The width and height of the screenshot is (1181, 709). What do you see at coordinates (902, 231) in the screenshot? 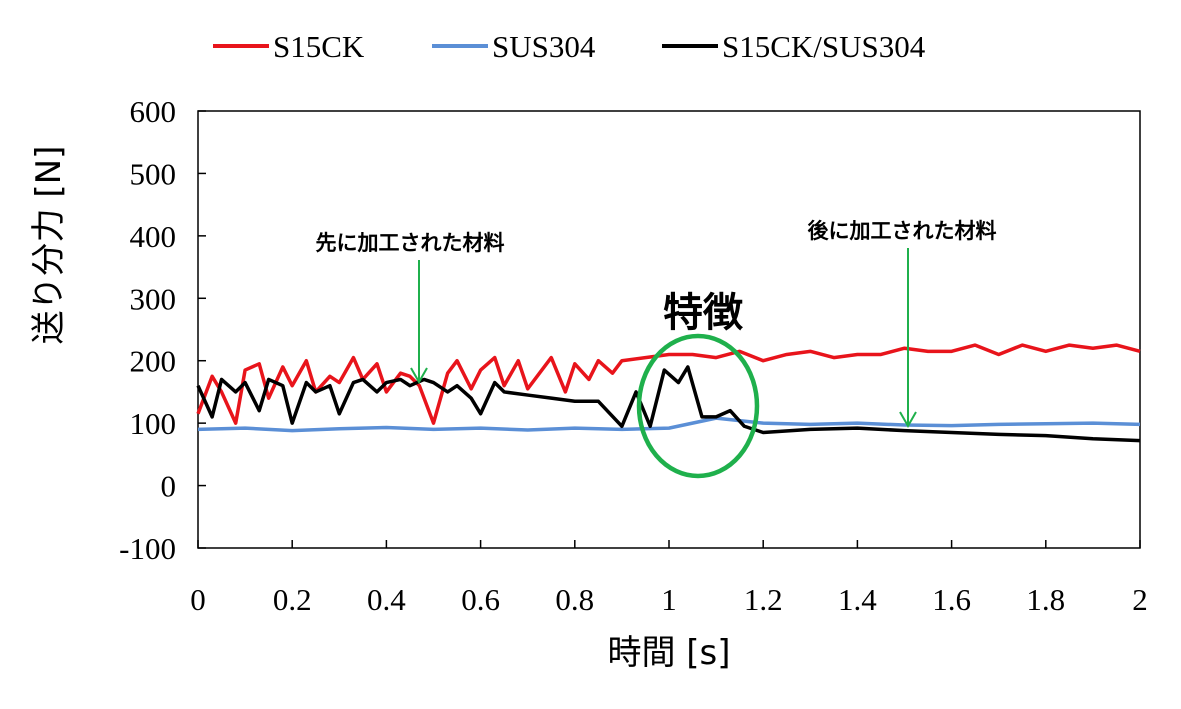
I see `annotation-later-material: 後に加工された材料` at bounding box center [902, 231].